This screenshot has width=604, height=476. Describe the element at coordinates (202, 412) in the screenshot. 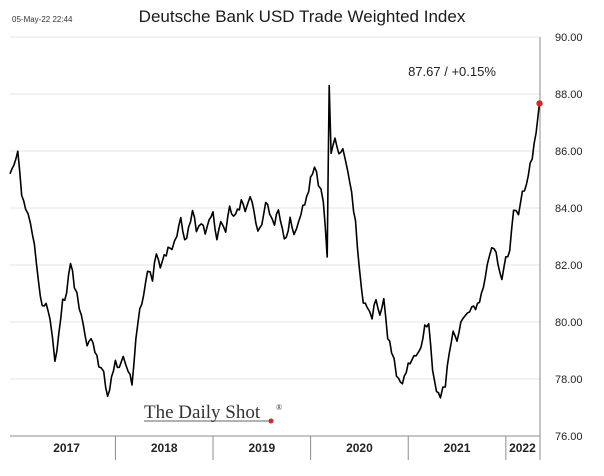

I see `brand-text: The Daily Shot` at that location.